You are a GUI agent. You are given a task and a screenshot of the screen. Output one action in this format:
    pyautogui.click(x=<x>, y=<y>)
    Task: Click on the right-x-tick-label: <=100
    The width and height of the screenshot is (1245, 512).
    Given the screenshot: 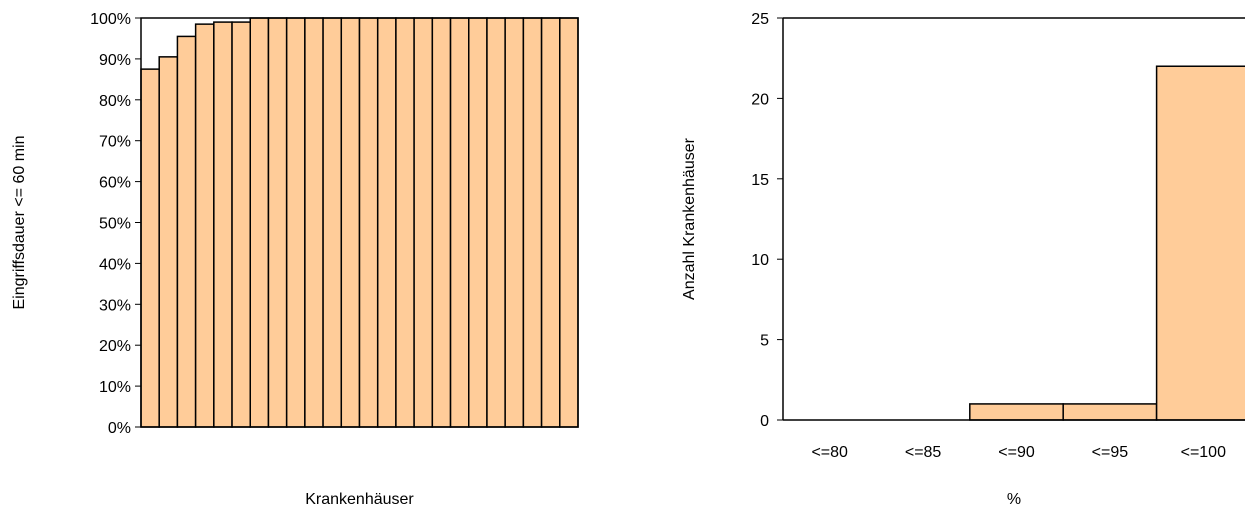 What is the action you would take?
    pyautogui.click(x=1203, y=452)
    